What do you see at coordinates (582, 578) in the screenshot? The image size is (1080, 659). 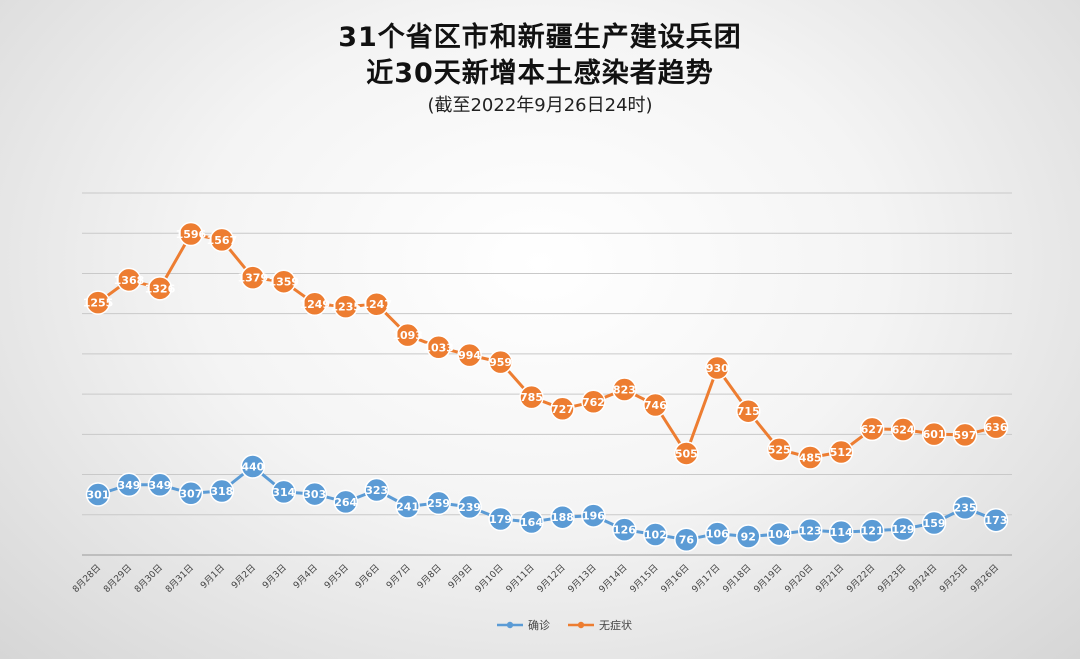 I see `x-tick-label: 9月13日` at bounding box center [582, 578].